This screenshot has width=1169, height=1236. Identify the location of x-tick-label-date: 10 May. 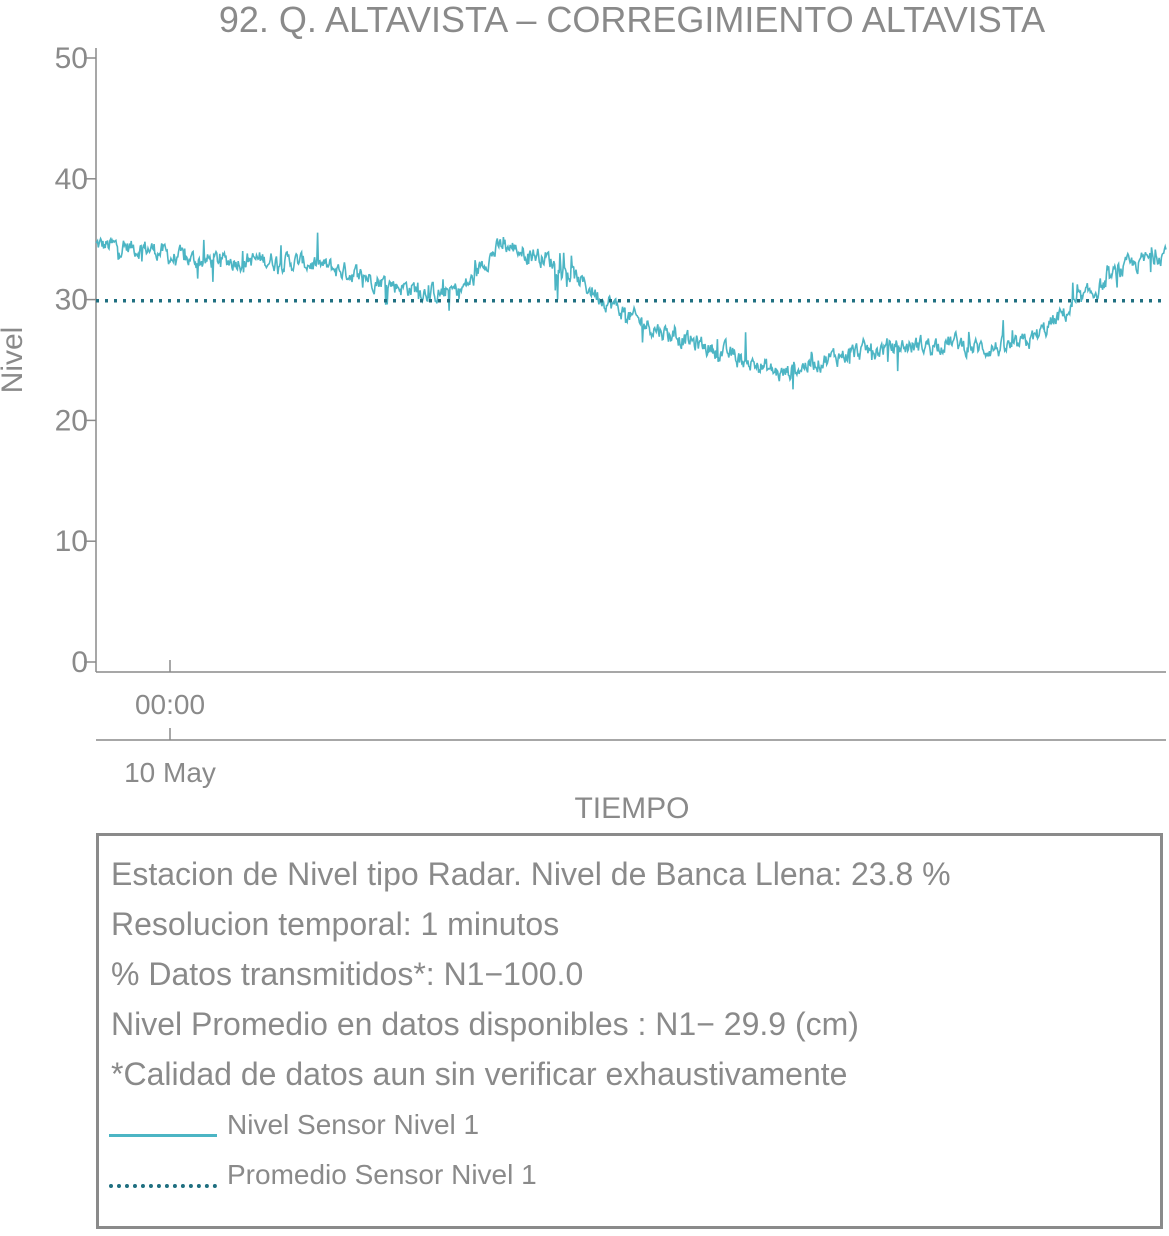
(170, 772).